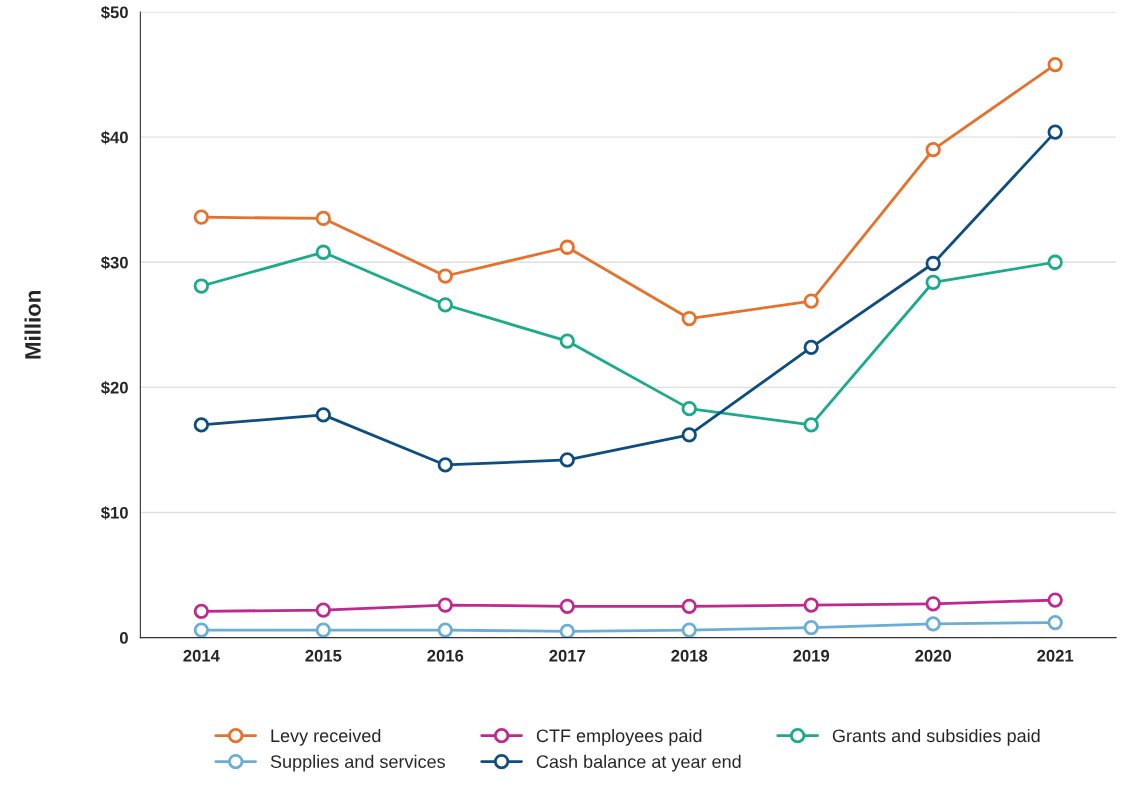  What do you see at coordinates (811, 655) in the screenshot?
I see `x-tick-label: 2019` at bounding box center [811, 655].